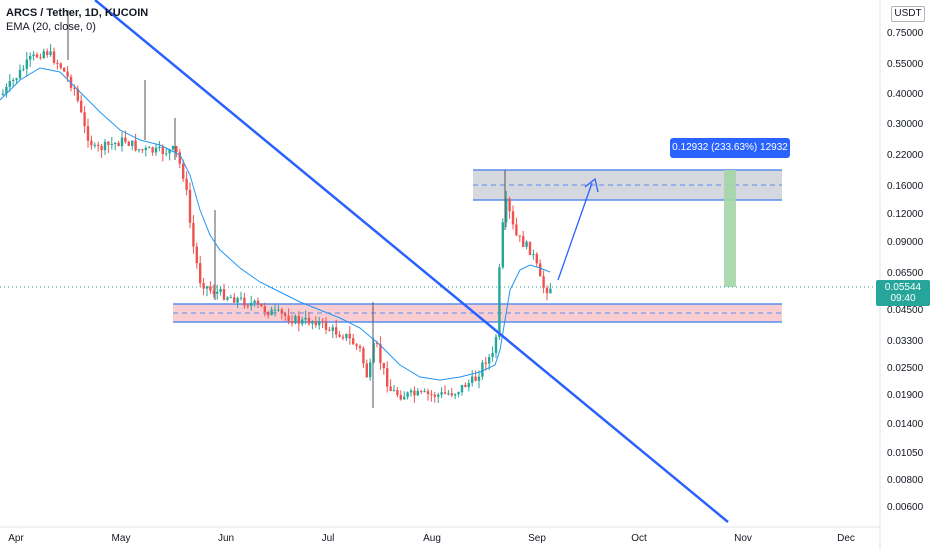  What do you see at coordinates (537, 538) in the screenshot?
I see `time-tick-label: Sep` at bounding box center [537, 538].